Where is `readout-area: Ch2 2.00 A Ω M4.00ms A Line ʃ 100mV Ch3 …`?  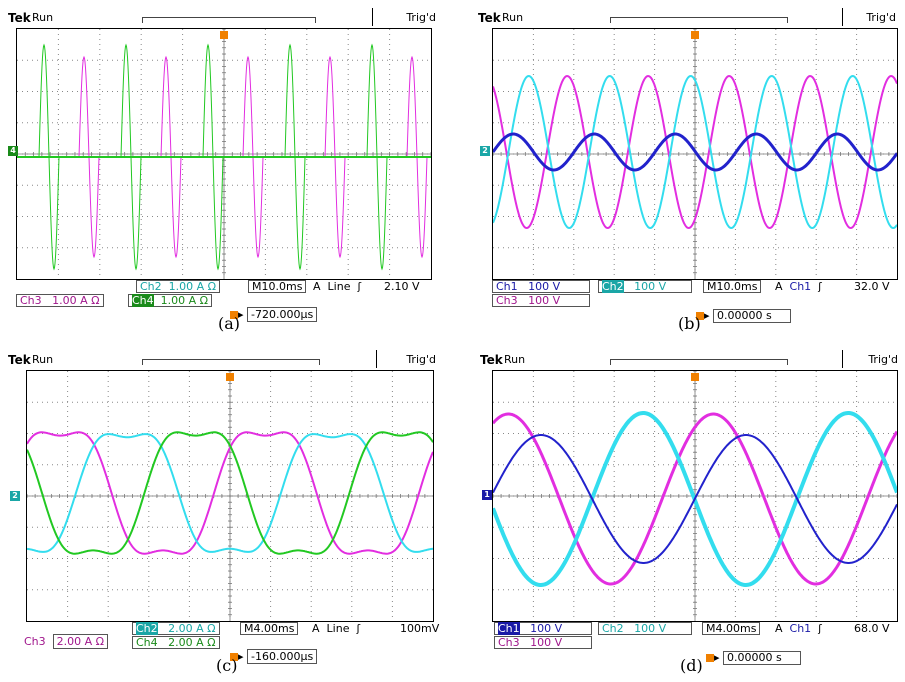 readout-area: Ch2 2.00 A Ω M4.00ms A Line ʃ 100mV Ch3 … is located at coordinates (224, 643).